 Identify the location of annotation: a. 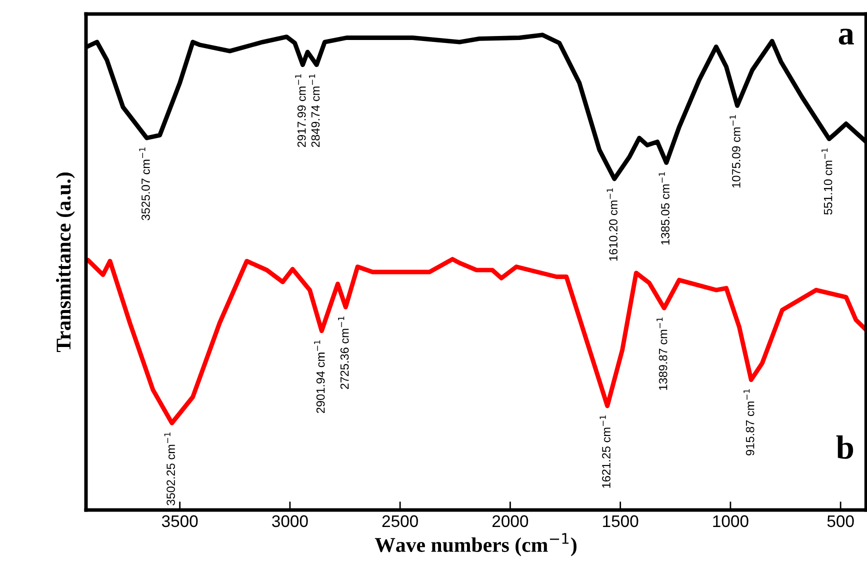
(846, 36).